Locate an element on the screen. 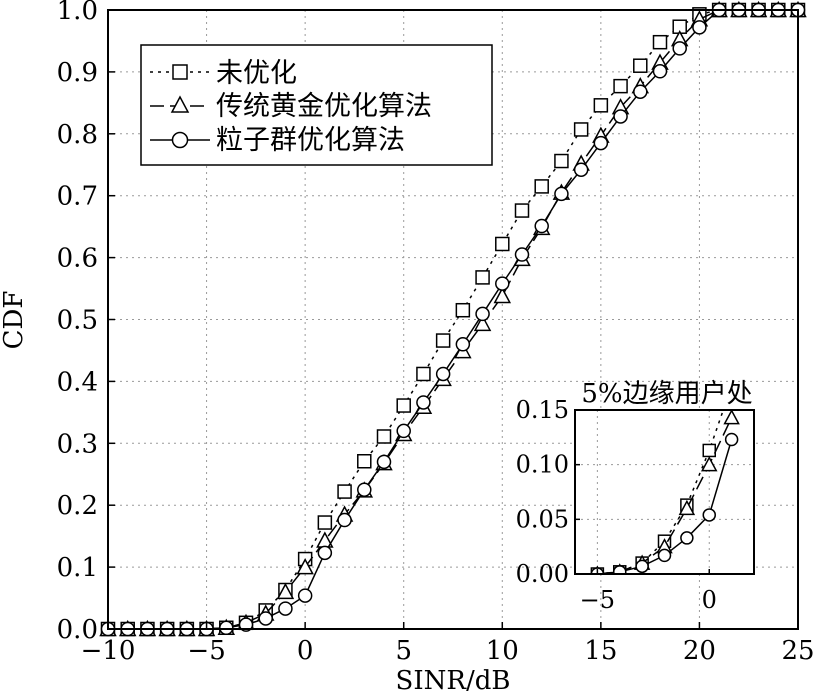 Image resolution: width=814 pixels, height=691 pixels. main-y-ticks: 0.0 0.1 0.2 0.3 0.4 0.5 0.6 0.7 0.8 0.9 1.0 is located at coordinates (86, 322).